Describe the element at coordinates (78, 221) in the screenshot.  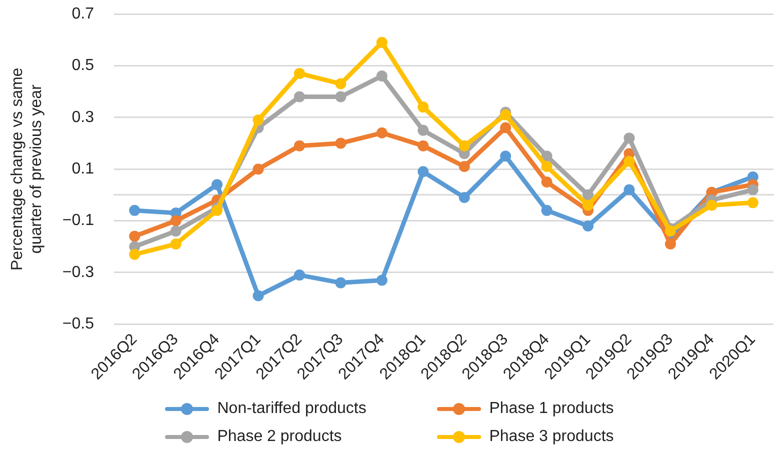
I see `y-tick-label: −0.1` at that location.